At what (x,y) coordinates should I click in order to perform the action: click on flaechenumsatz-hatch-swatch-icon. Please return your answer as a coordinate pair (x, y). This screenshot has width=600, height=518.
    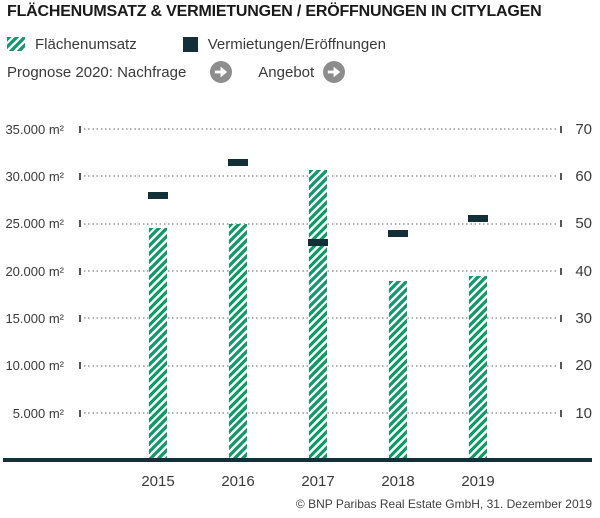
    Looking at the image, I should click on (16, 44).